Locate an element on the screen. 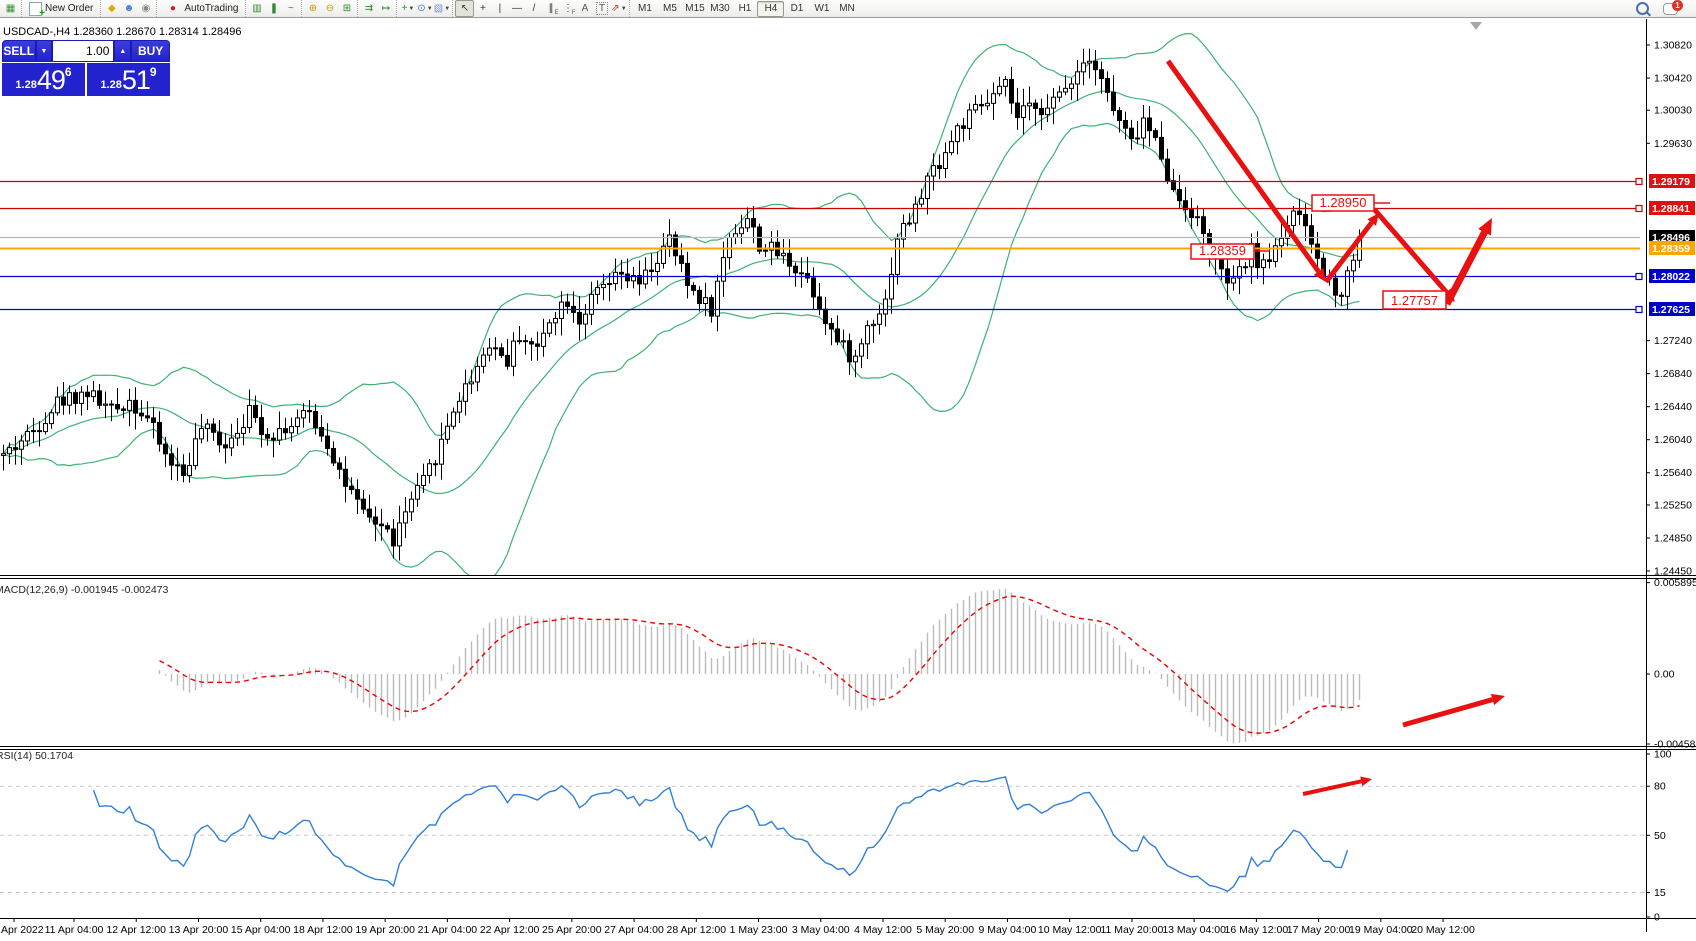 The image size is (1696, 941). trendline-icon: / is located at coordinates (534, 8).